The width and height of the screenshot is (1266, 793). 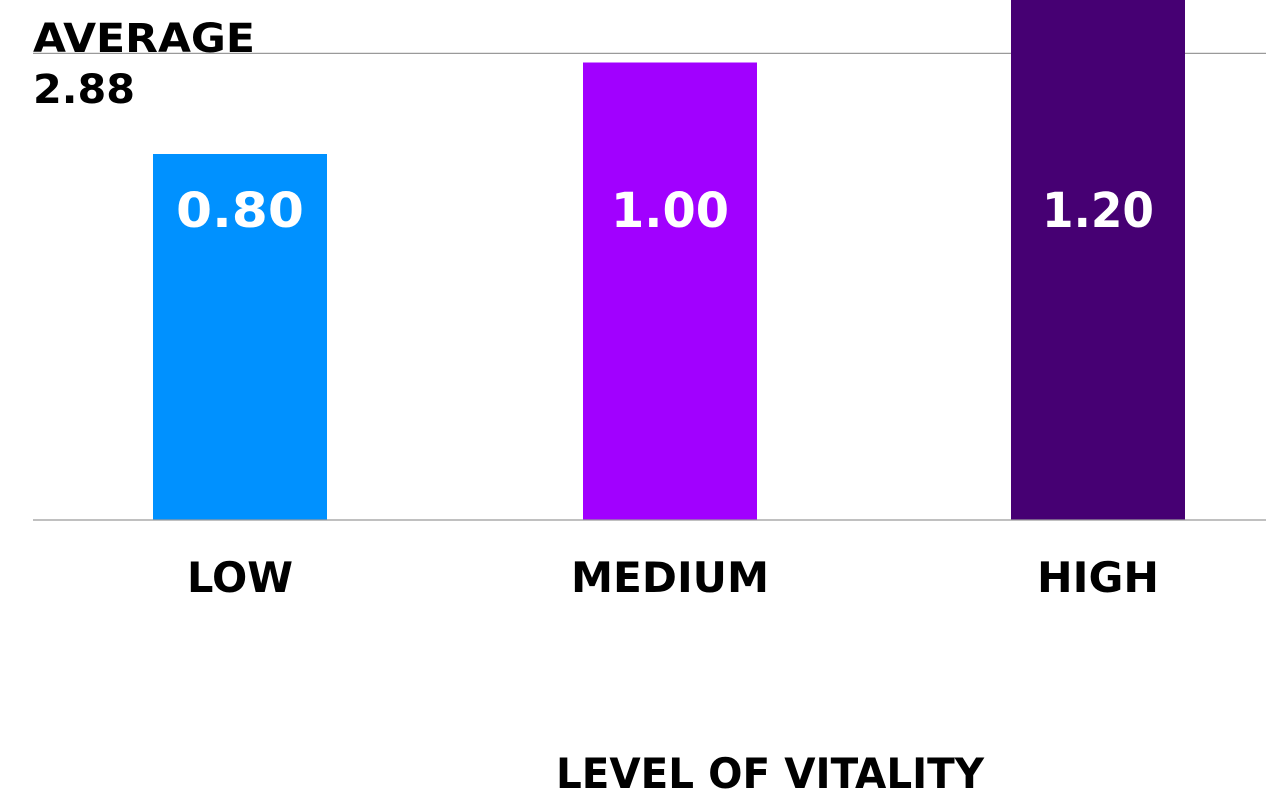 What do you see at coordinates (240, 337) in the screenshot?
I see `bar-low` at bounding box center [240, 337].